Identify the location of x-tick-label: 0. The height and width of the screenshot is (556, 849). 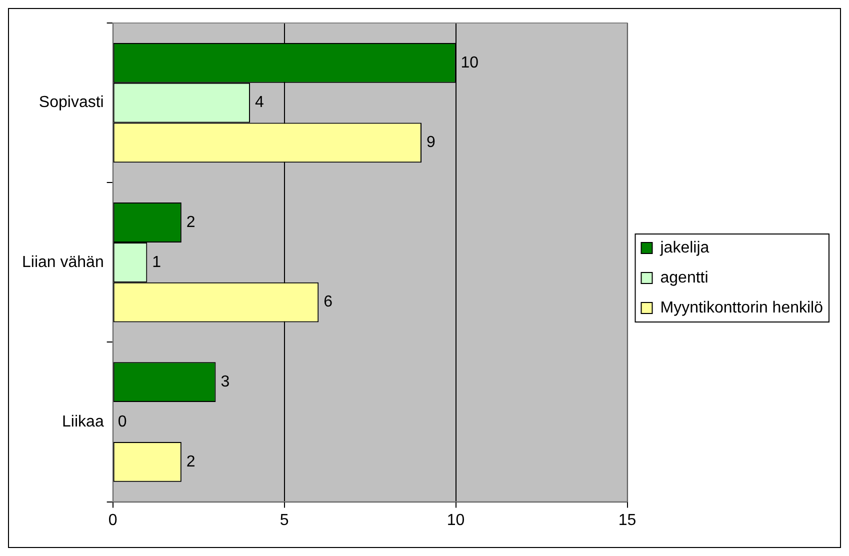
(113, 520).